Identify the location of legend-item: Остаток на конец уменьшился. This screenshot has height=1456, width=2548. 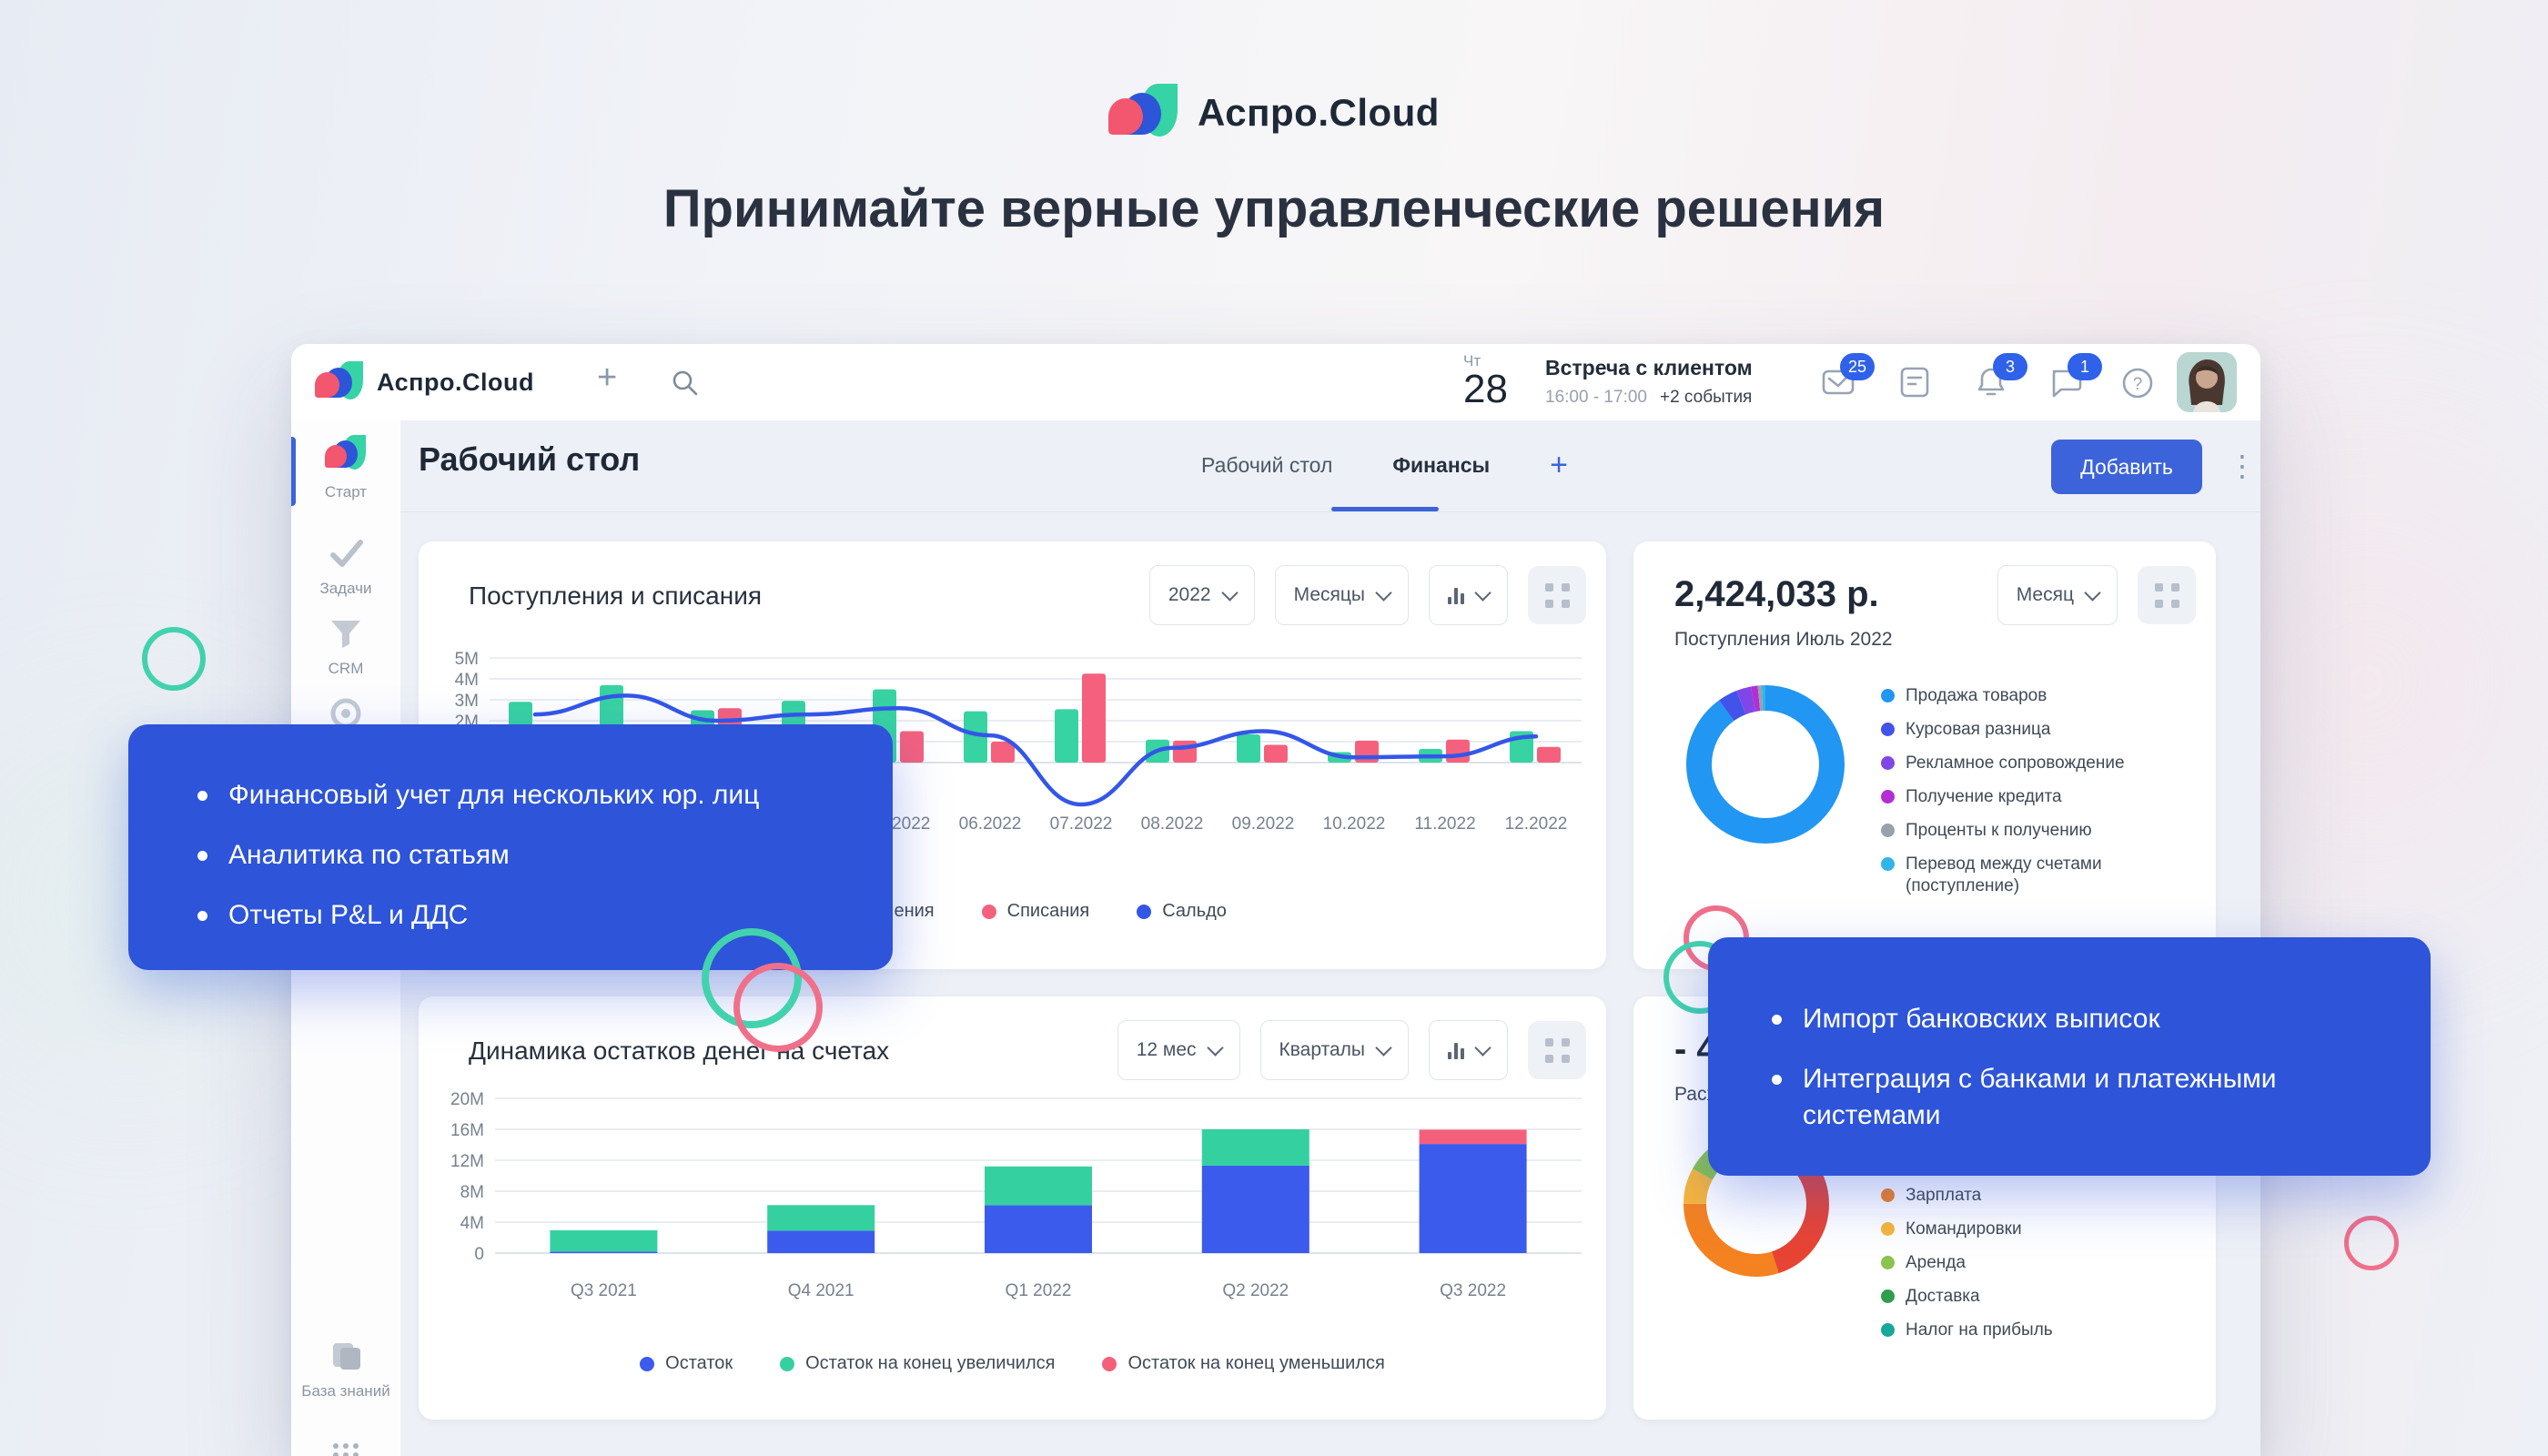
(1243, 1364).